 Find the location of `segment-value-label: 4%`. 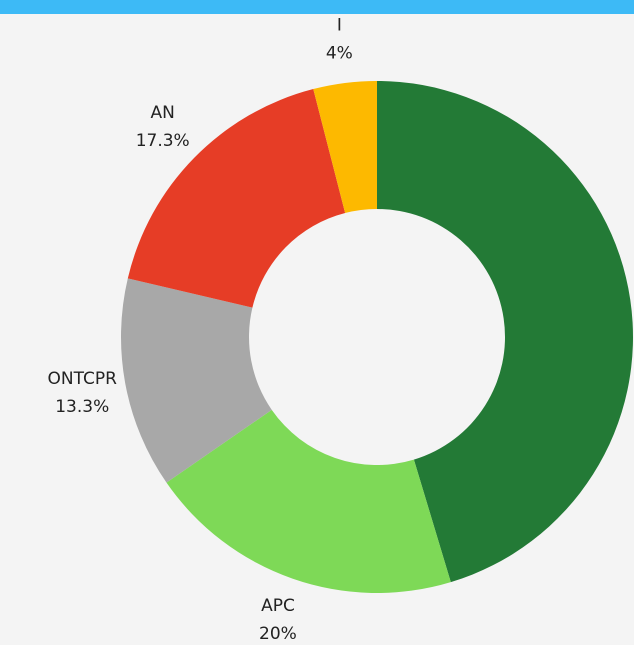

segment-value-label: 4% is located at coordinates (339, 53).